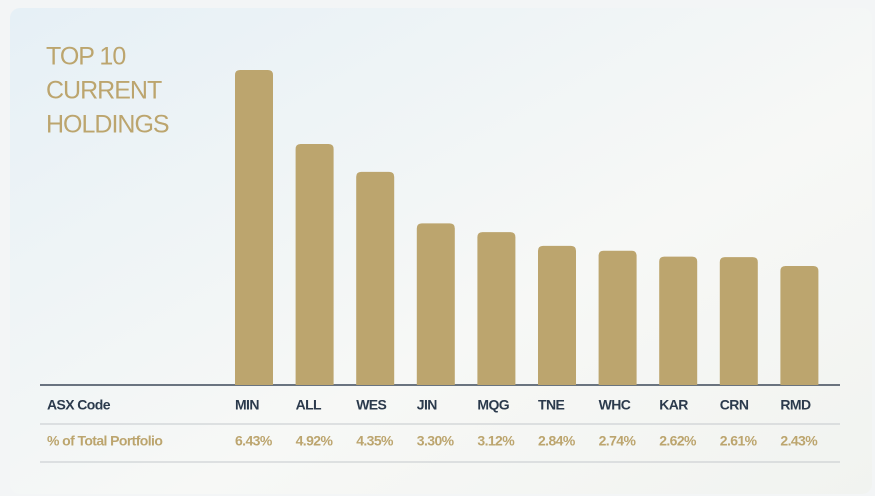  What do you see at coordinates (247, 405) in the screenshot?
I see `x-tick-label: MIN` at bounding box center [247, 405].